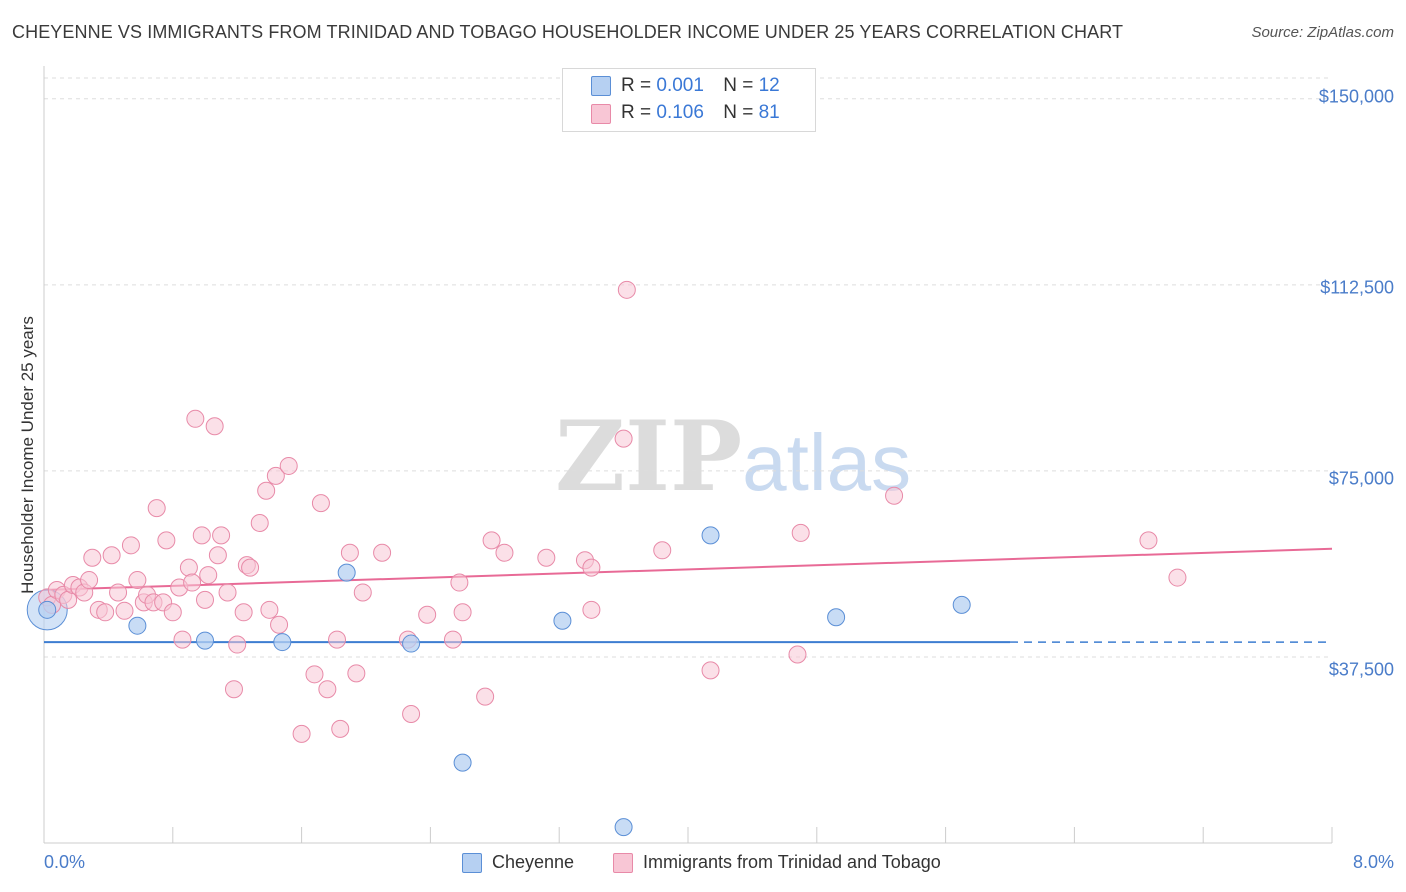  What do you see at coordinates (1357, 287) in the screenshot?
I see `y-tick-label-112500: $112,500` at bounding box center [1357, 287].